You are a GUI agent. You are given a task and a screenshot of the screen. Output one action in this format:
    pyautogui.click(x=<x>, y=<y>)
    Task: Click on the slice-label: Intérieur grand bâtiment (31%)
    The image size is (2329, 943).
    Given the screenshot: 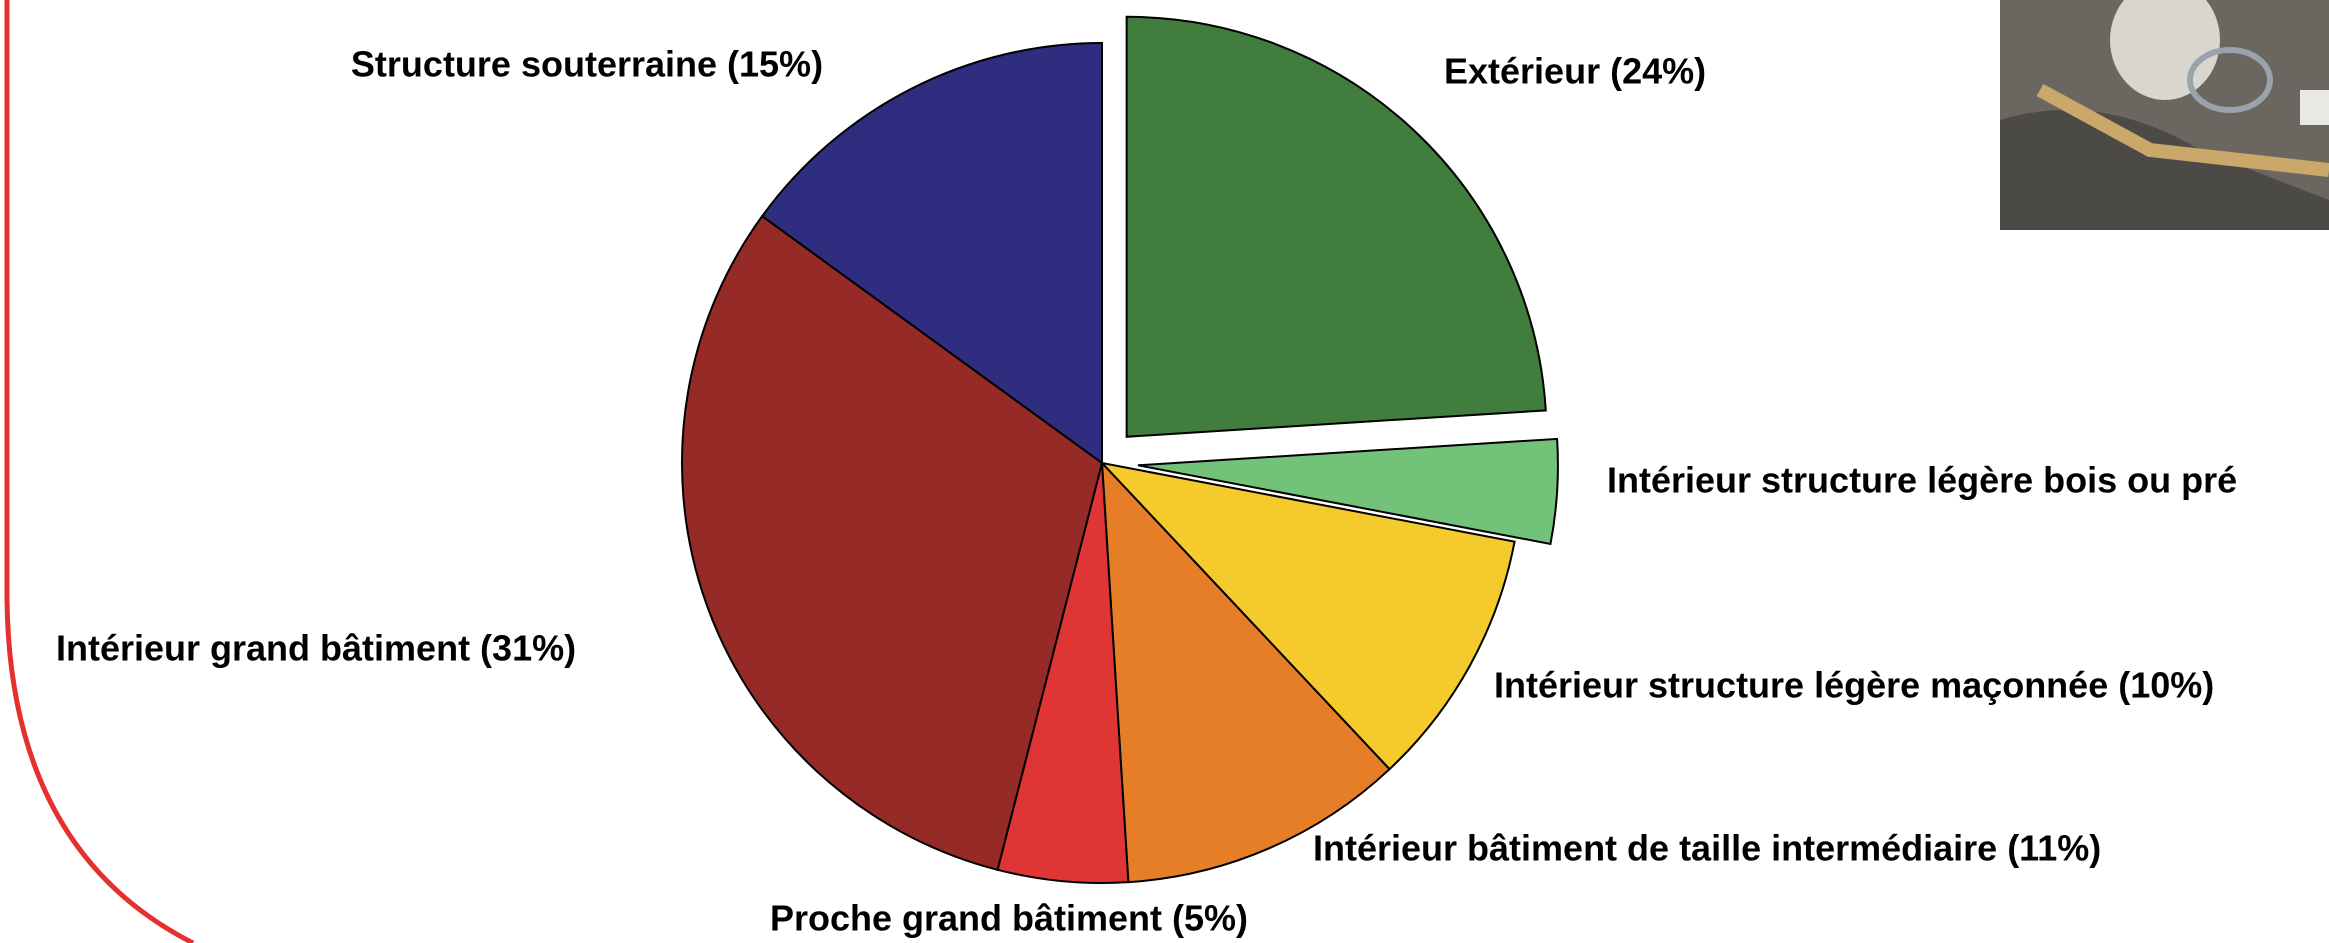 What is the action you would take?
    pyautogui.click(x=316, y=648)
    